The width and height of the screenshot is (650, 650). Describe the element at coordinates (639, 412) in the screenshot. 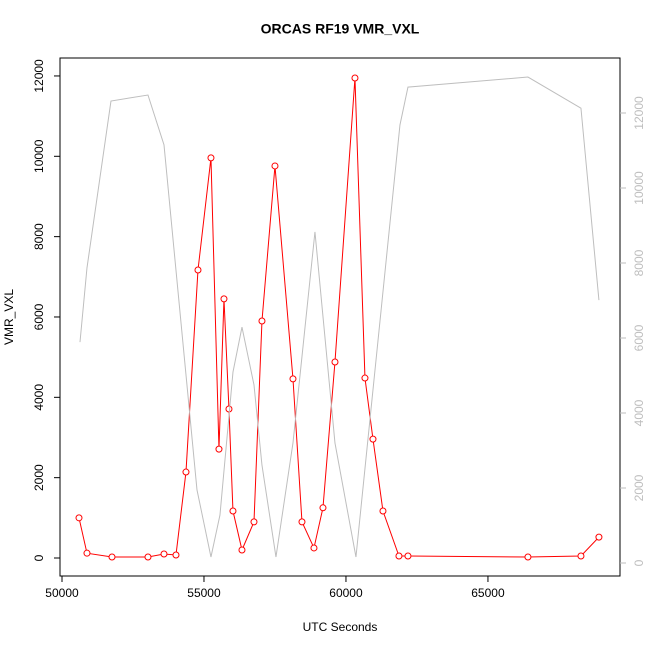

I see `y2-tick-label: 4000` at that location.